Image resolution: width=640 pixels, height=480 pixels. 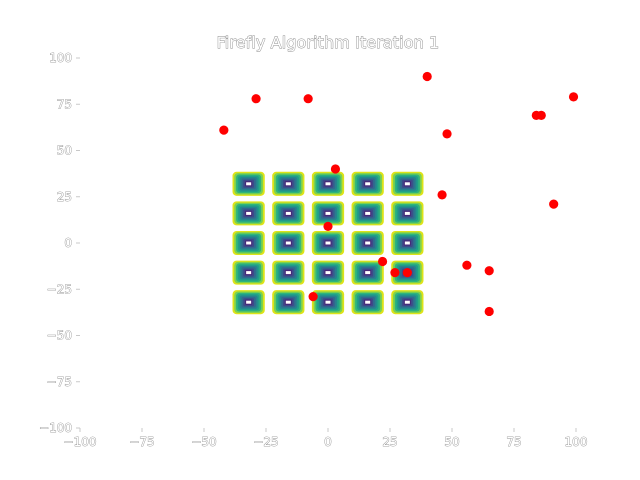 I want to click on x-tick-label: 0, so click(x=328, y=442).